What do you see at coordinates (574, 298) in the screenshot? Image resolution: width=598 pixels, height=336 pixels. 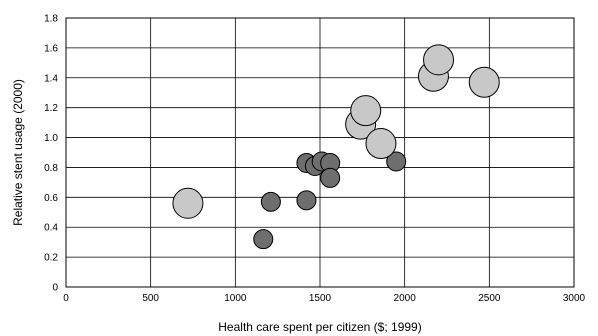 I see `x-tick-label: 3000` at bounding box center [574, 298].